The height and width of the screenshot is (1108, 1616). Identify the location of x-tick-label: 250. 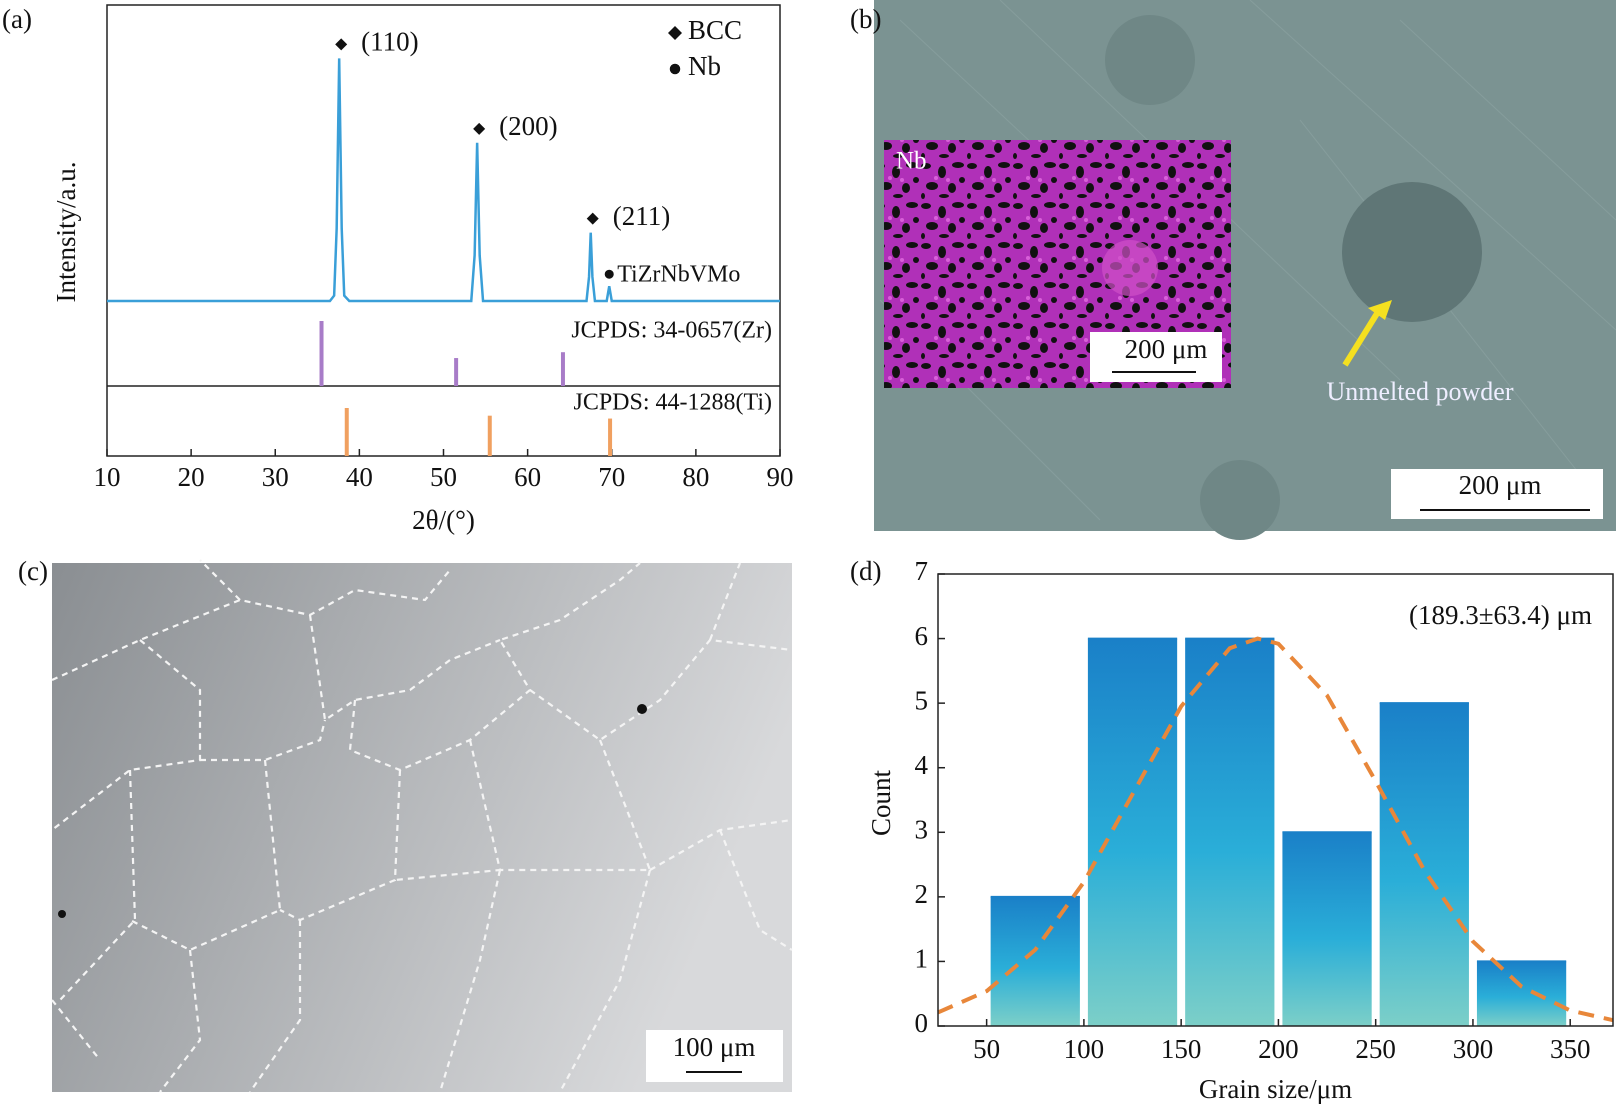
(1375, 1049).